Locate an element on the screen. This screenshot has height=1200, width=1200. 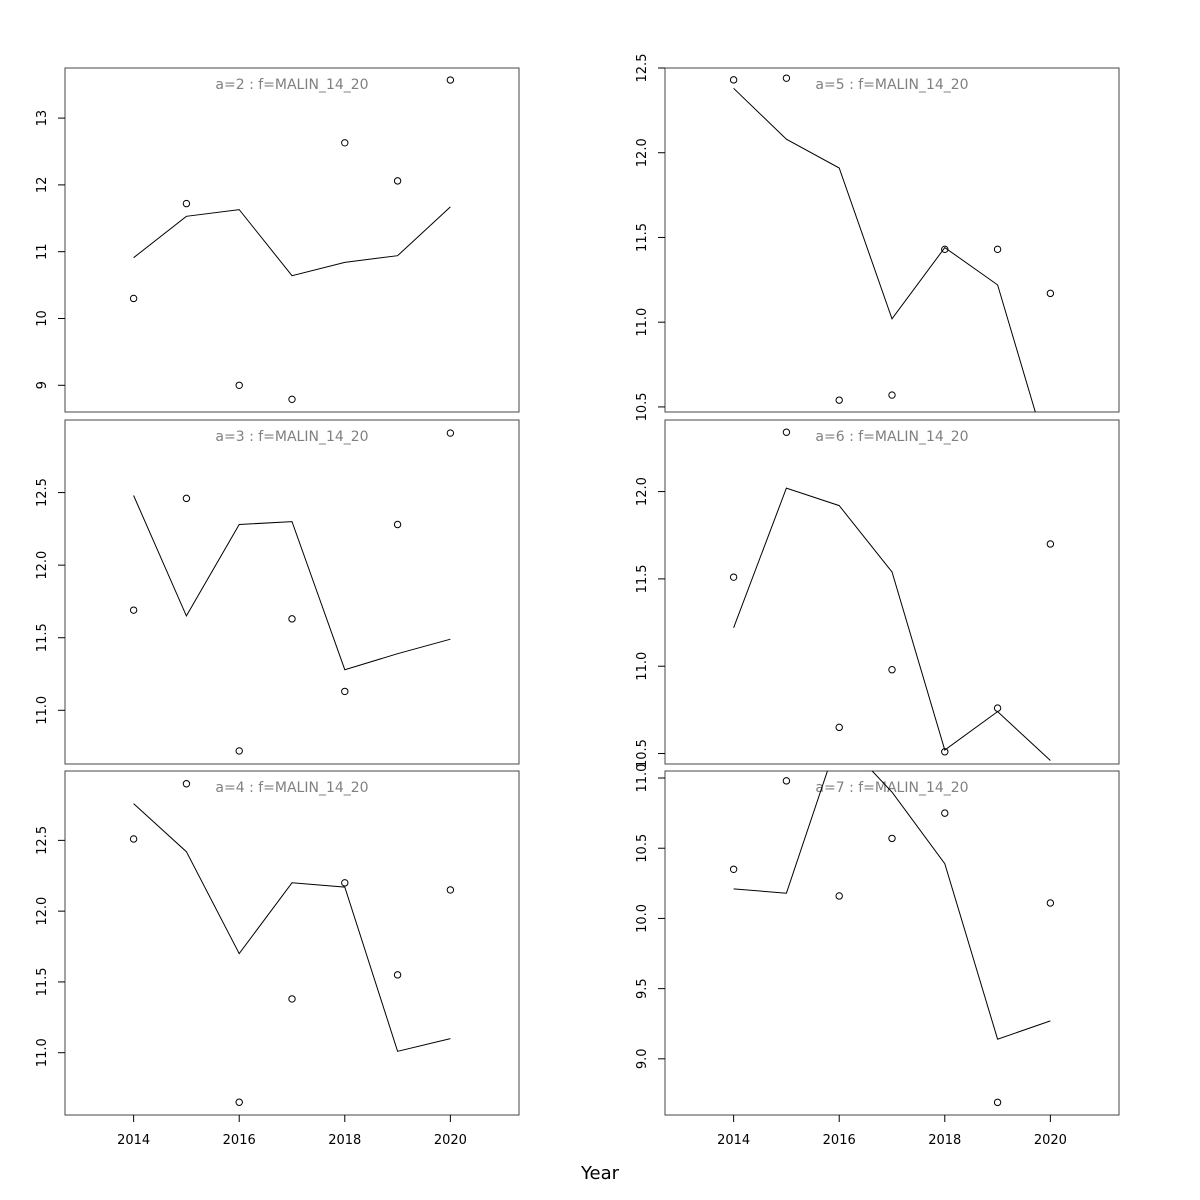
panel-title: a=7 : f=MALIN_14_20 is located at coordinates (891, 788).